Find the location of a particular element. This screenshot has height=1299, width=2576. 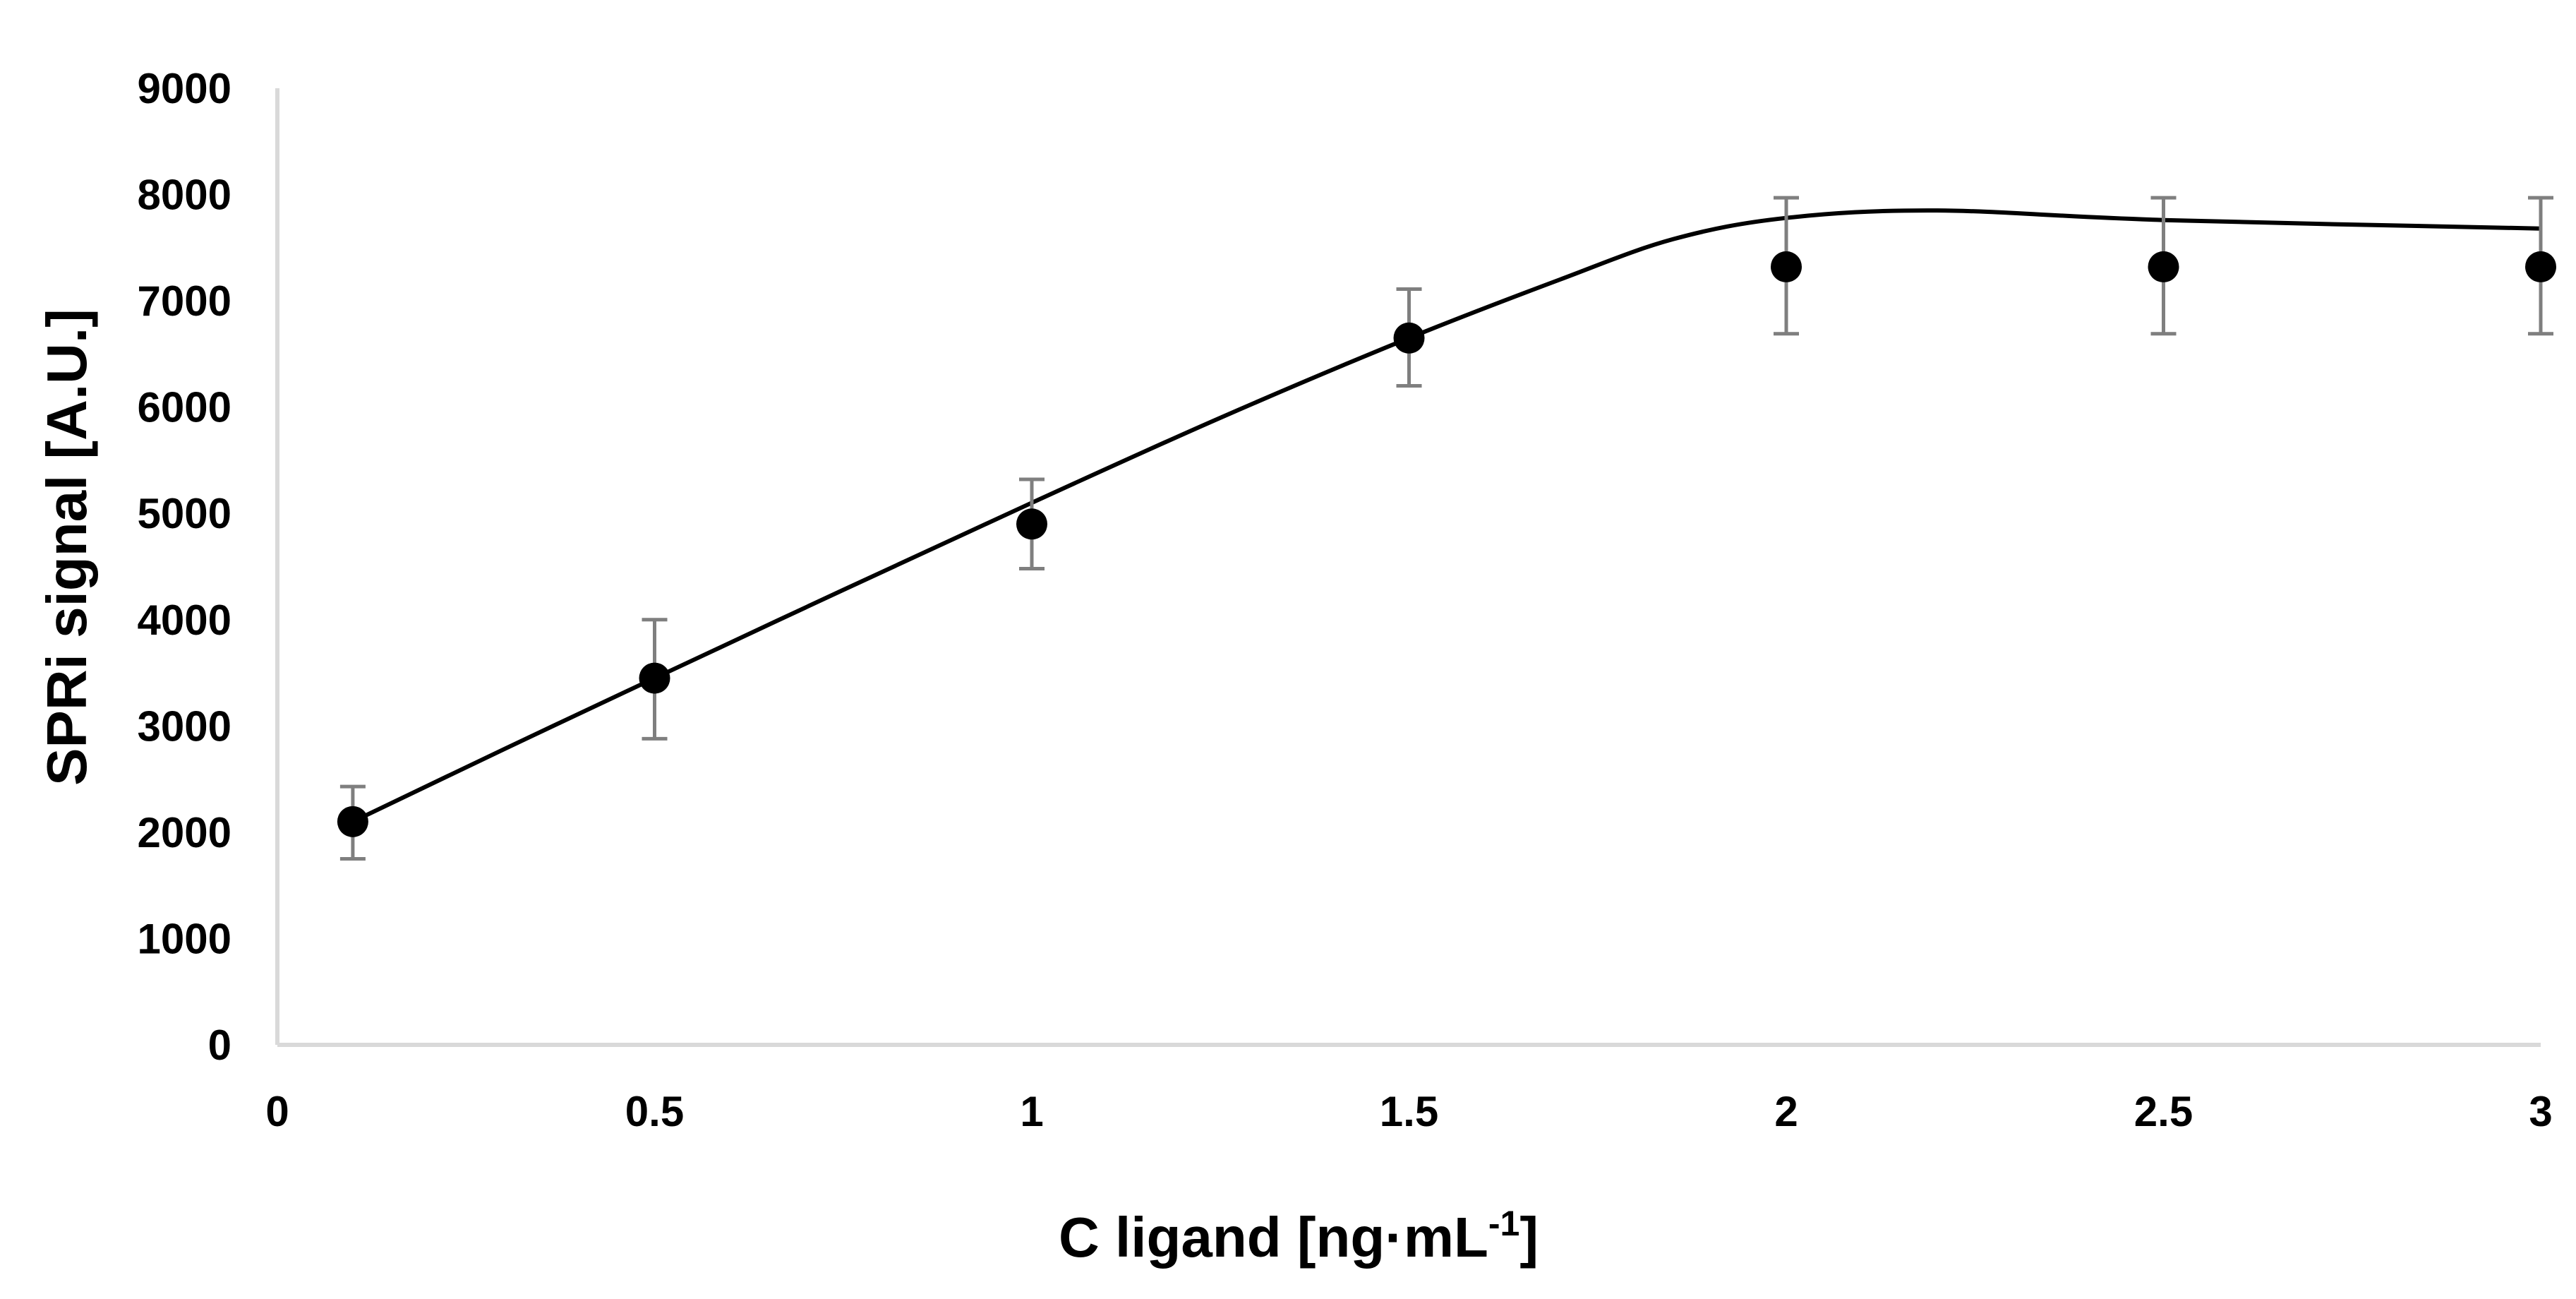

y-tick-label: 8000 is located at coordinates (184, 195).